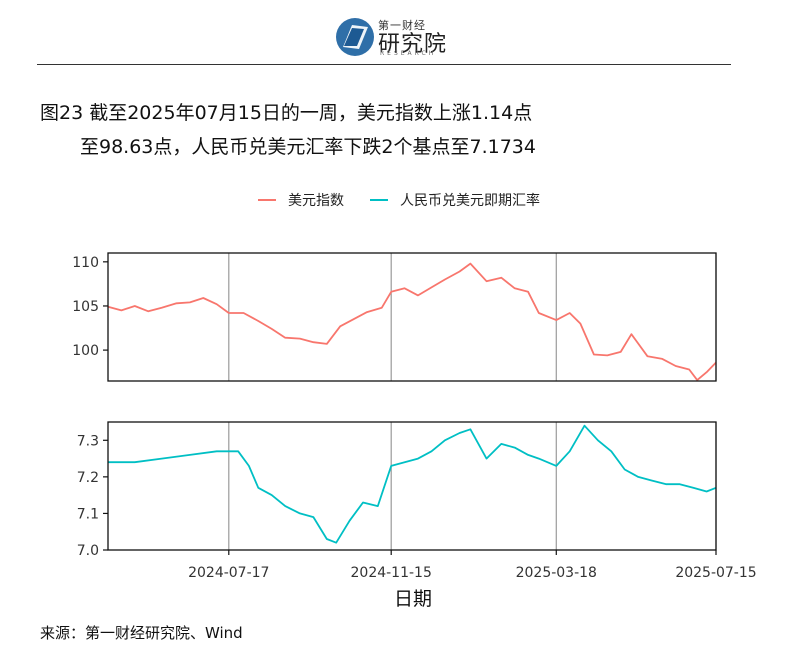 This screenshot has width=802, height=672. I want to click on y-tick-label: 100, so click(85, 351).